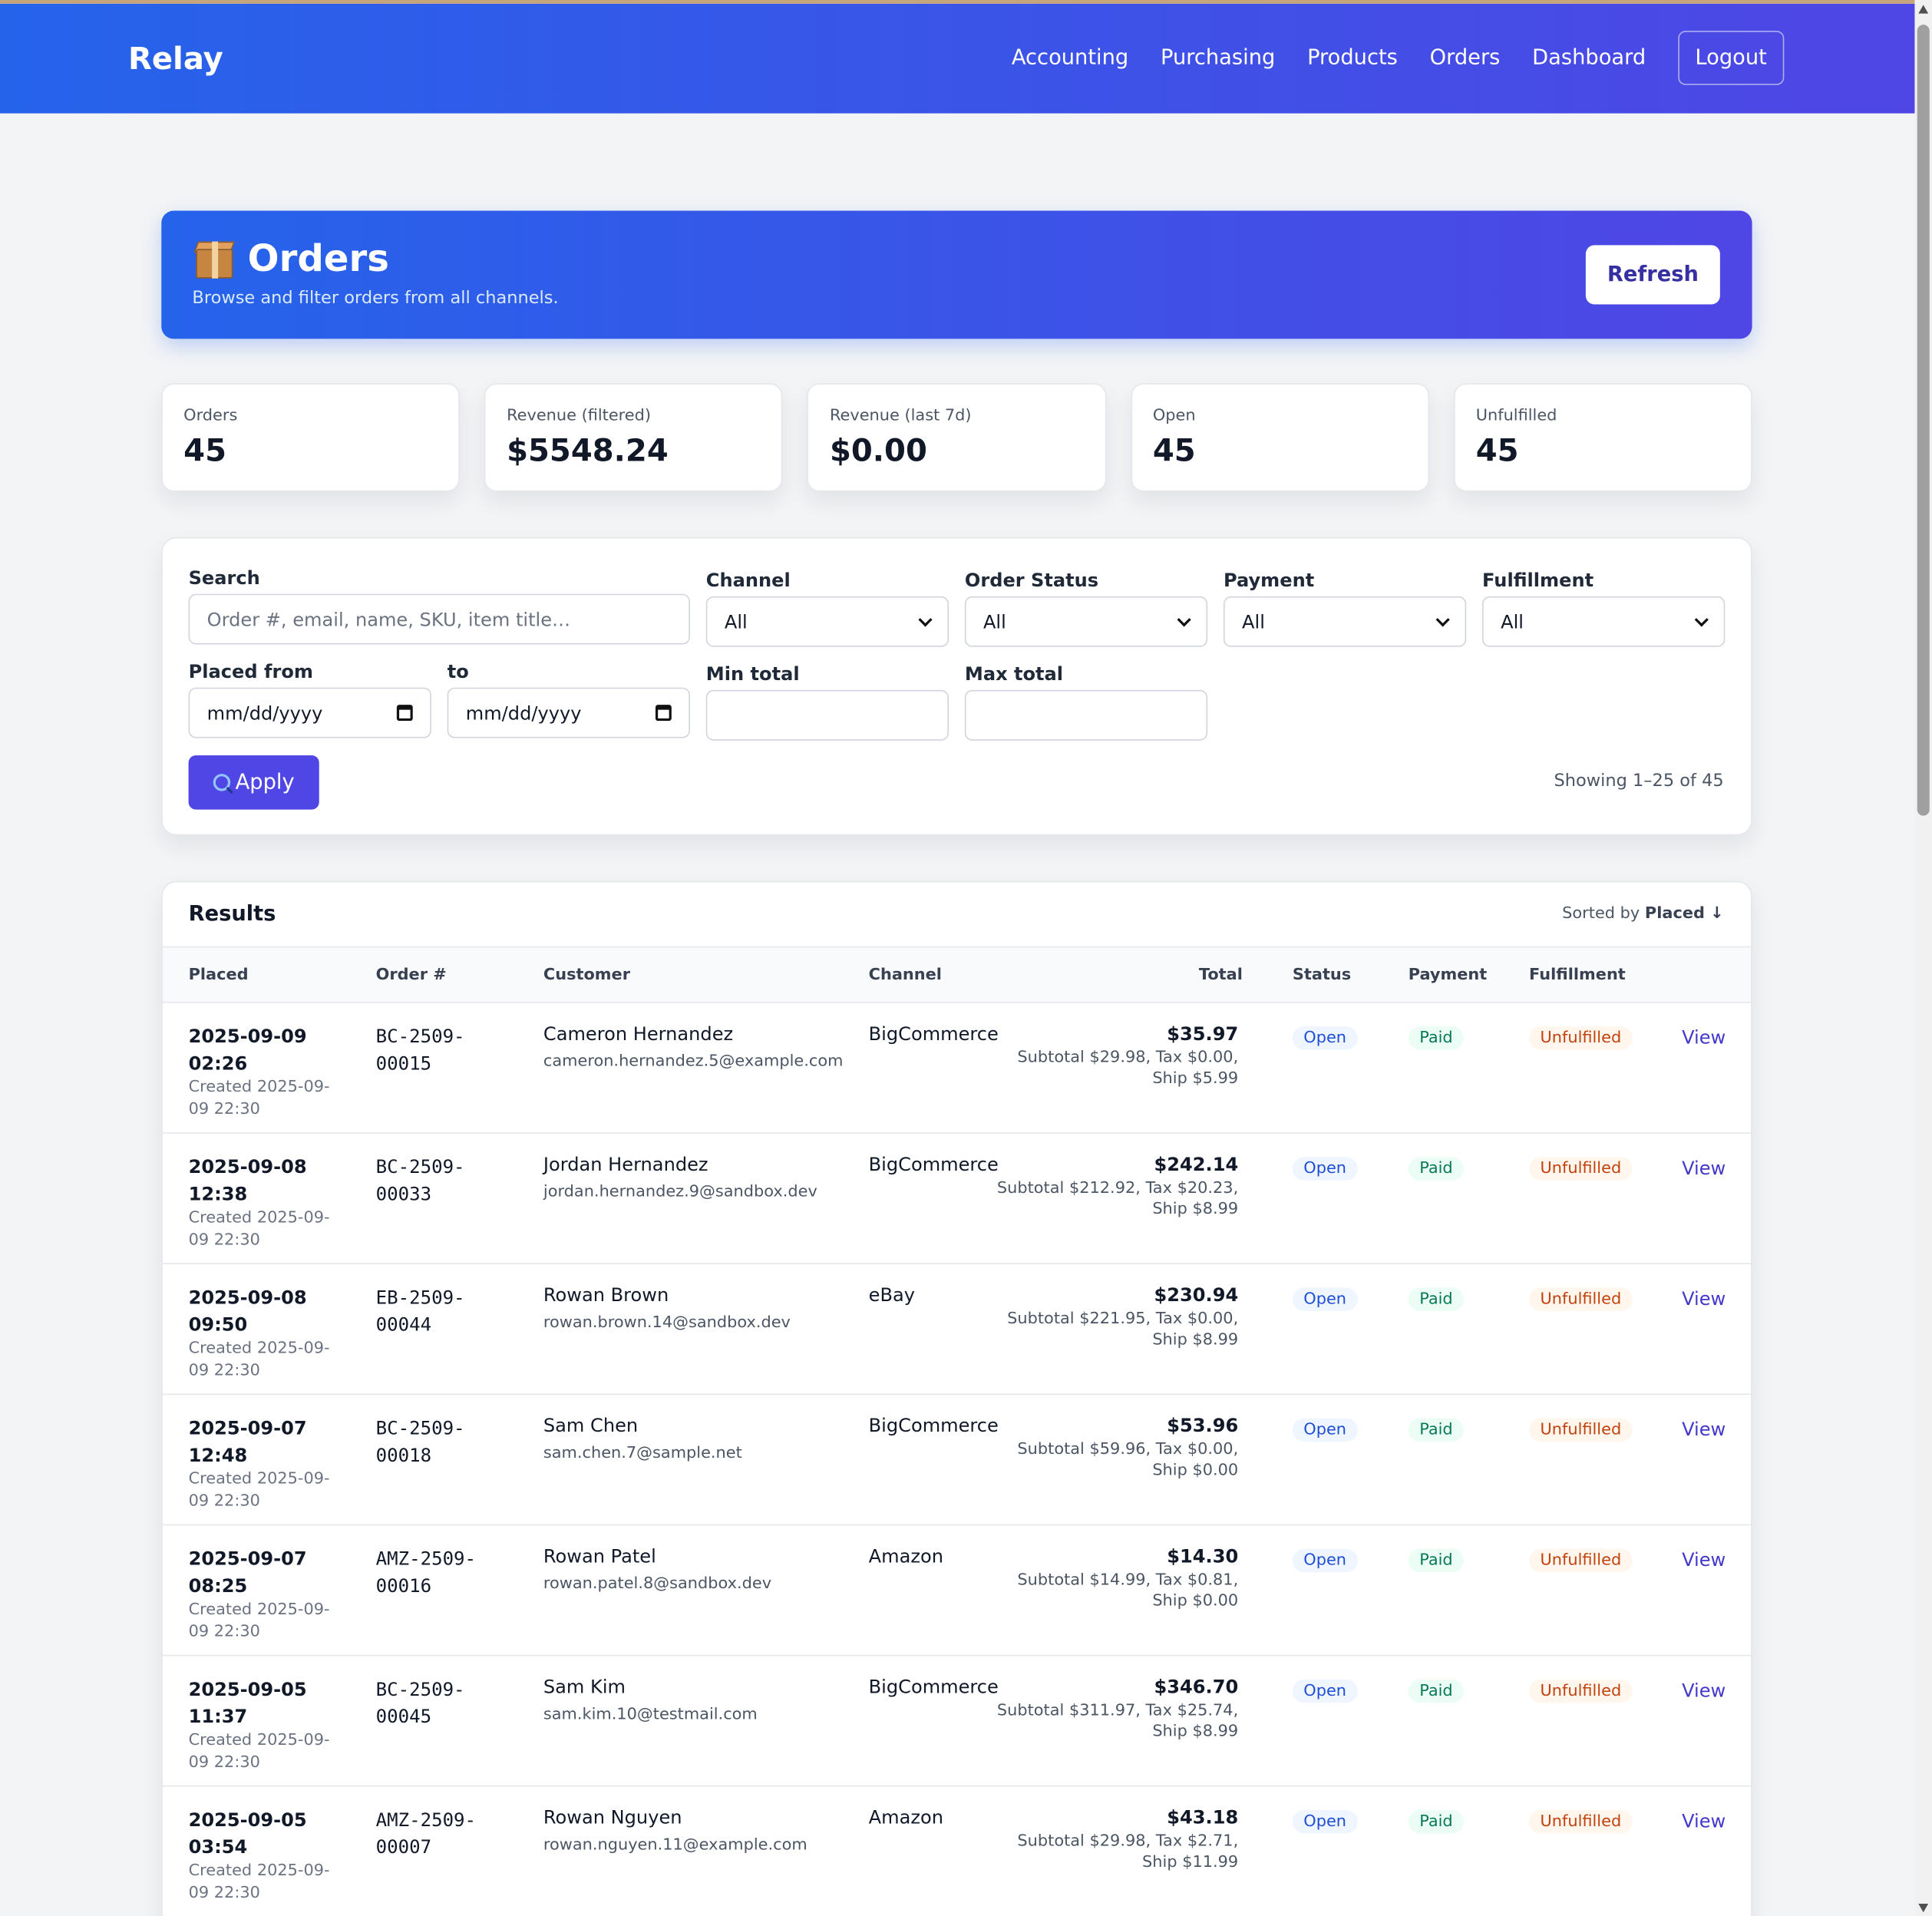 This screenshot has height=1916, width=1932. Describe the element at coordinates (1923, 10) in the screenshot. I see `scroll-up-arrow-icon` at that location.